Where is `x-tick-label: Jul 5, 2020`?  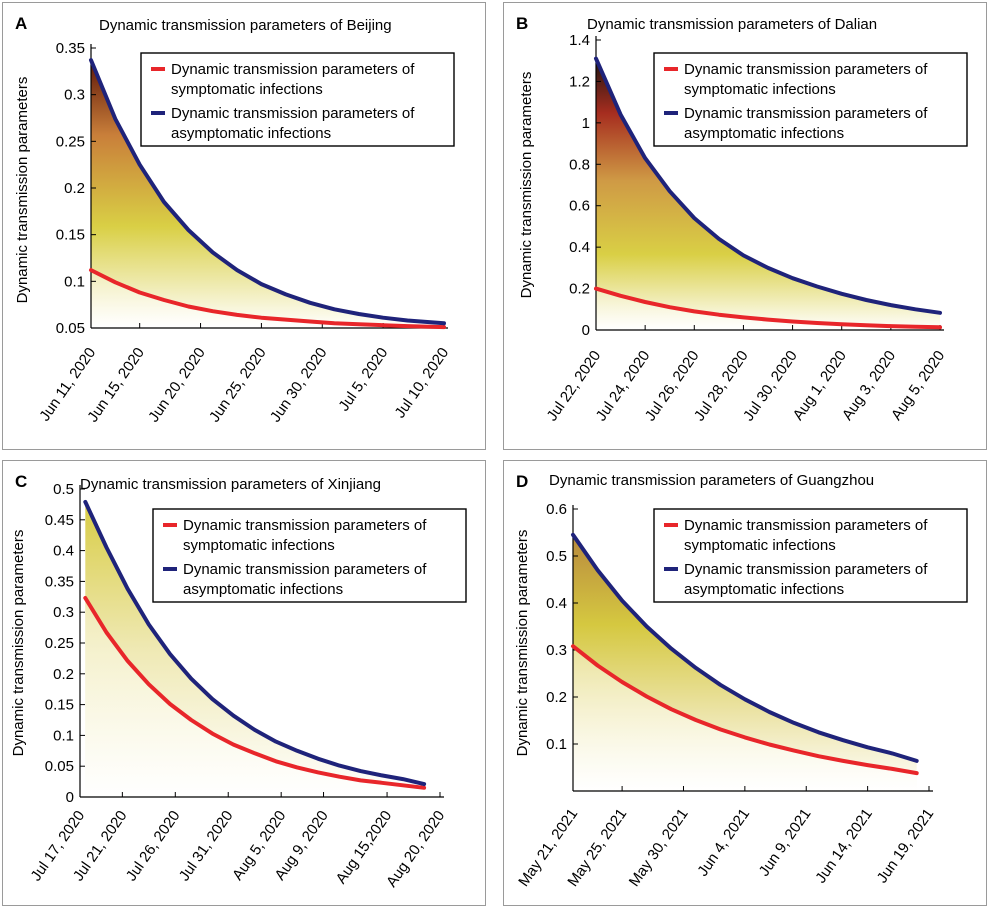
x-tick-label: Jul 5, 2020 is located at coordinates (363, 380).